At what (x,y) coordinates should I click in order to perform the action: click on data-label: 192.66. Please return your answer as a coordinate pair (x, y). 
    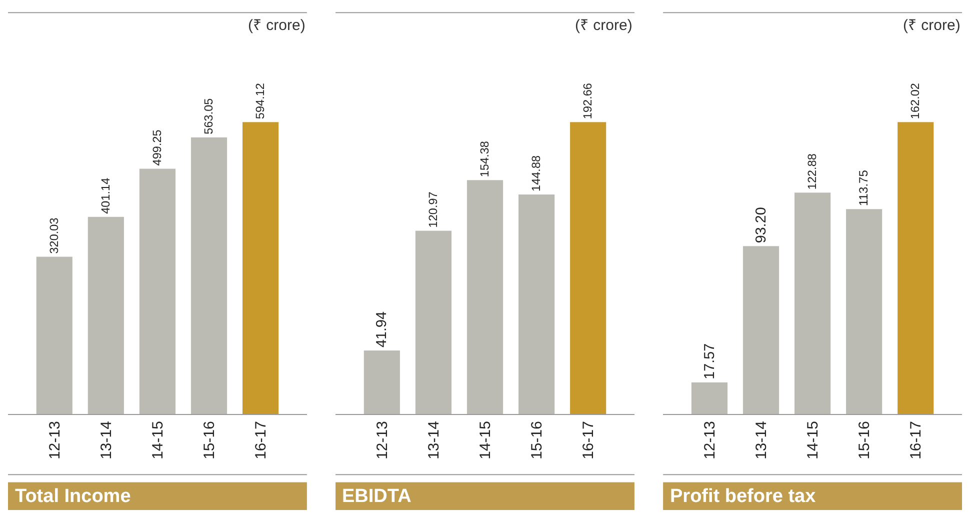
    Looking at the image, I should click on (588, 101).